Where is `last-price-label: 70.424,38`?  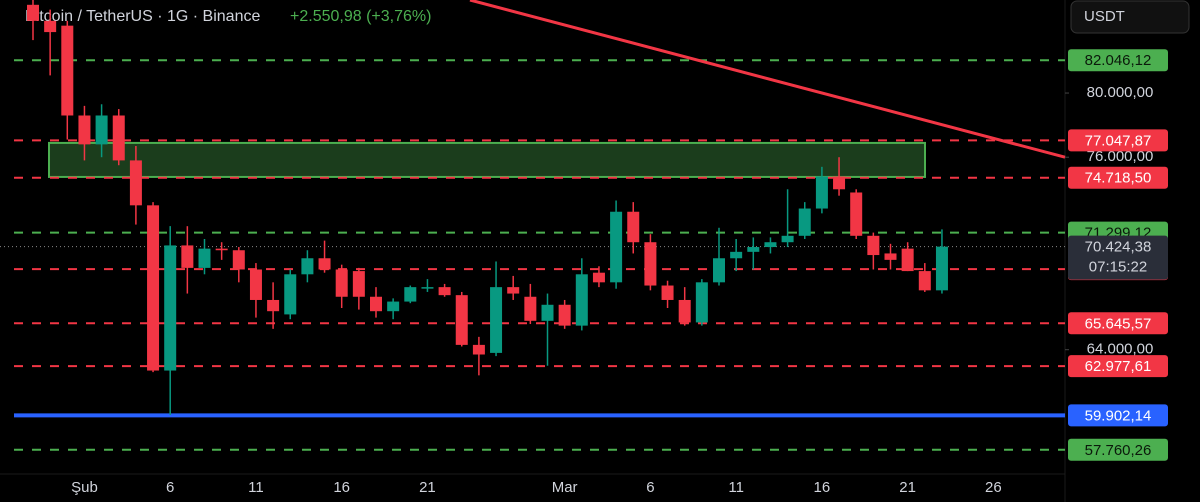 last-price-label: 70.424,38 is located at coordinates (1118, 247).